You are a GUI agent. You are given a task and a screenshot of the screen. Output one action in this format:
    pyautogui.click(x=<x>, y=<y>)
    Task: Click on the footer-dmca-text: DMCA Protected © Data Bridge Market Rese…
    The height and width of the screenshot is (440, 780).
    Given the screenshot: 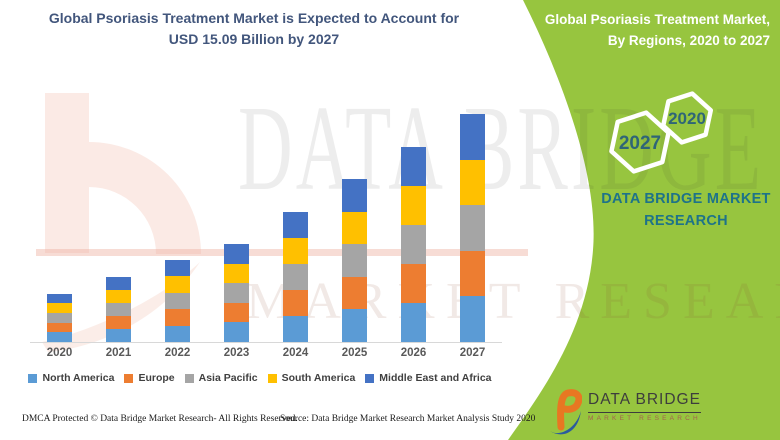 What is the action you would take?
    pyautogui.click(x=160, y=419)
    